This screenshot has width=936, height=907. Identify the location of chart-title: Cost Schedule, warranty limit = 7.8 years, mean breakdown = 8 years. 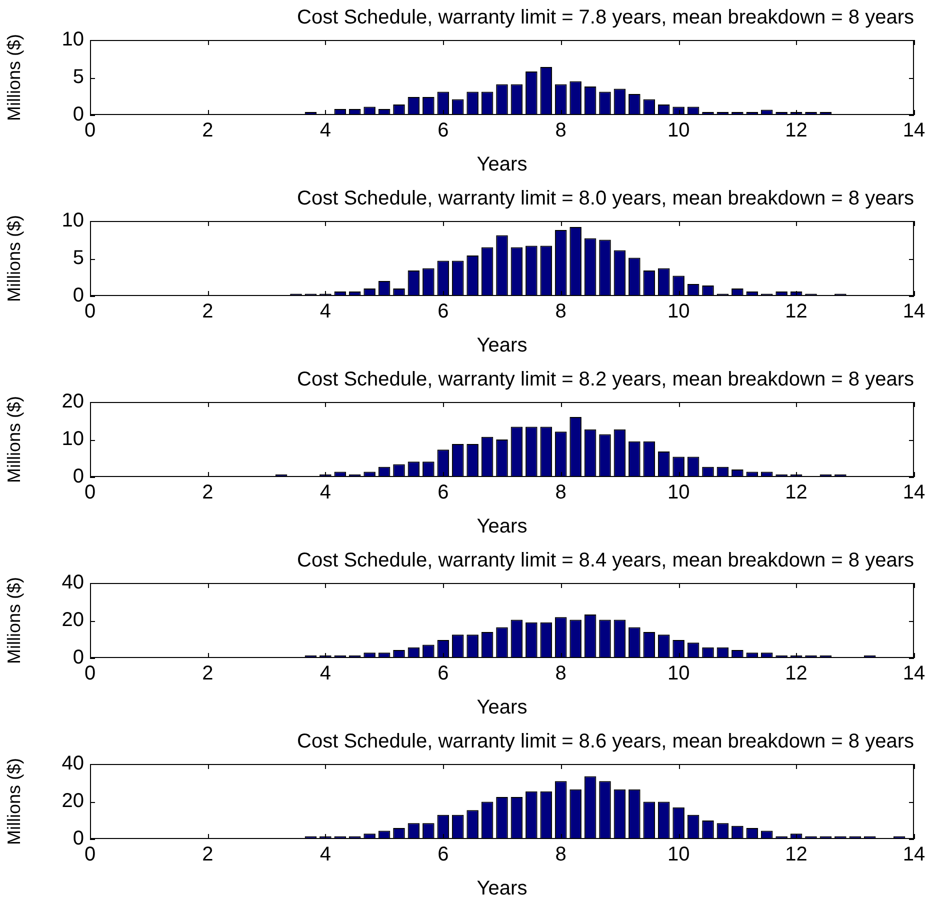
(605, 17).